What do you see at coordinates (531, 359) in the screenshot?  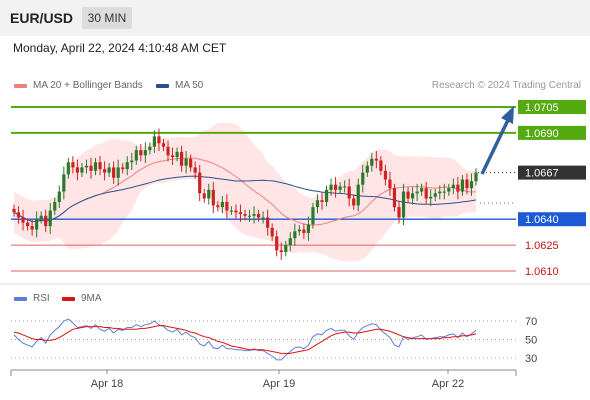 I see `rsi-level-label-30: 30` at bounding box center [531, 359].